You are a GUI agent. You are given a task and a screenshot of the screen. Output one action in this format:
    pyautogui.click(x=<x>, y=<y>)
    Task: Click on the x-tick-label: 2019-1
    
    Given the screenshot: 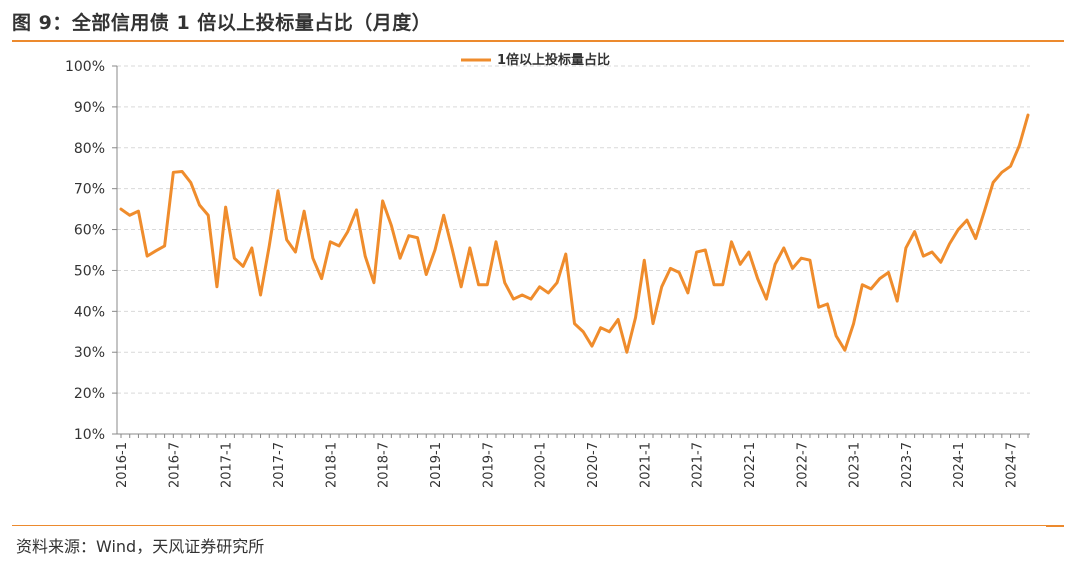 What is the action you would take?
    pyautogui.click(x=436, y=465)
    